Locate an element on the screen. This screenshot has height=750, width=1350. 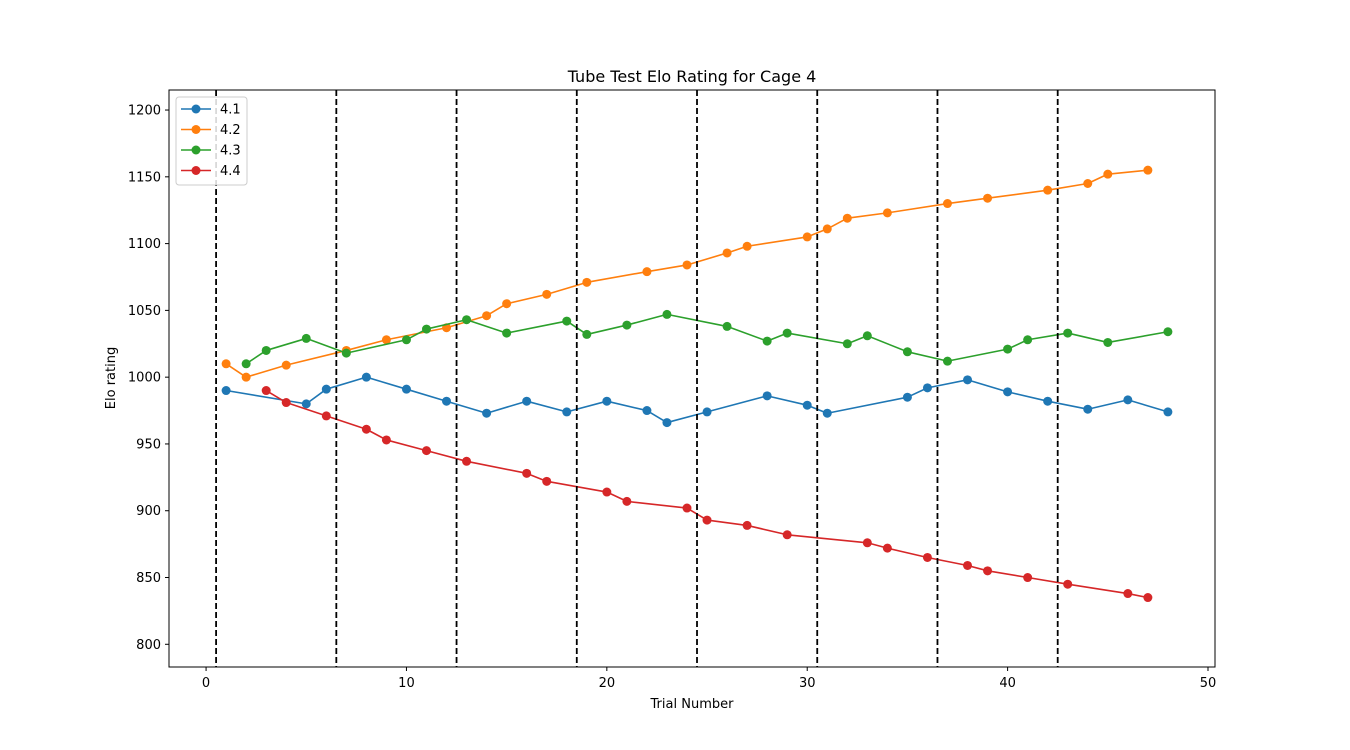
legend-item-4.2: 4.2 is located at coordinates (211, 130).